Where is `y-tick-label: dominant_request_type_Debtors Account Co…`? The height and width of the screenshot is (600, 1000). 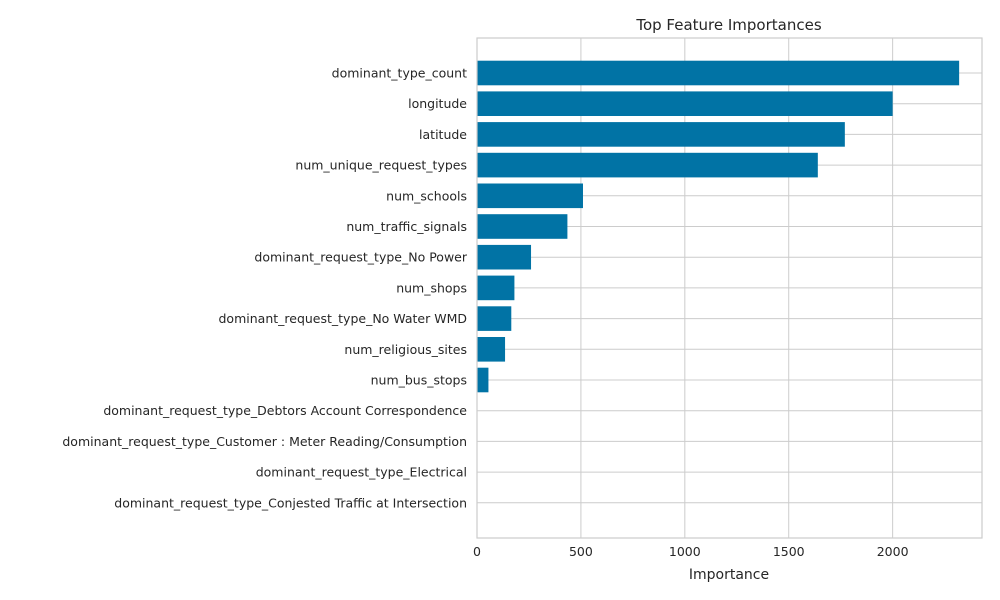
y-tick-label: dominant_request_type_Debtors Account Co… is located at coordinates (285, 410).